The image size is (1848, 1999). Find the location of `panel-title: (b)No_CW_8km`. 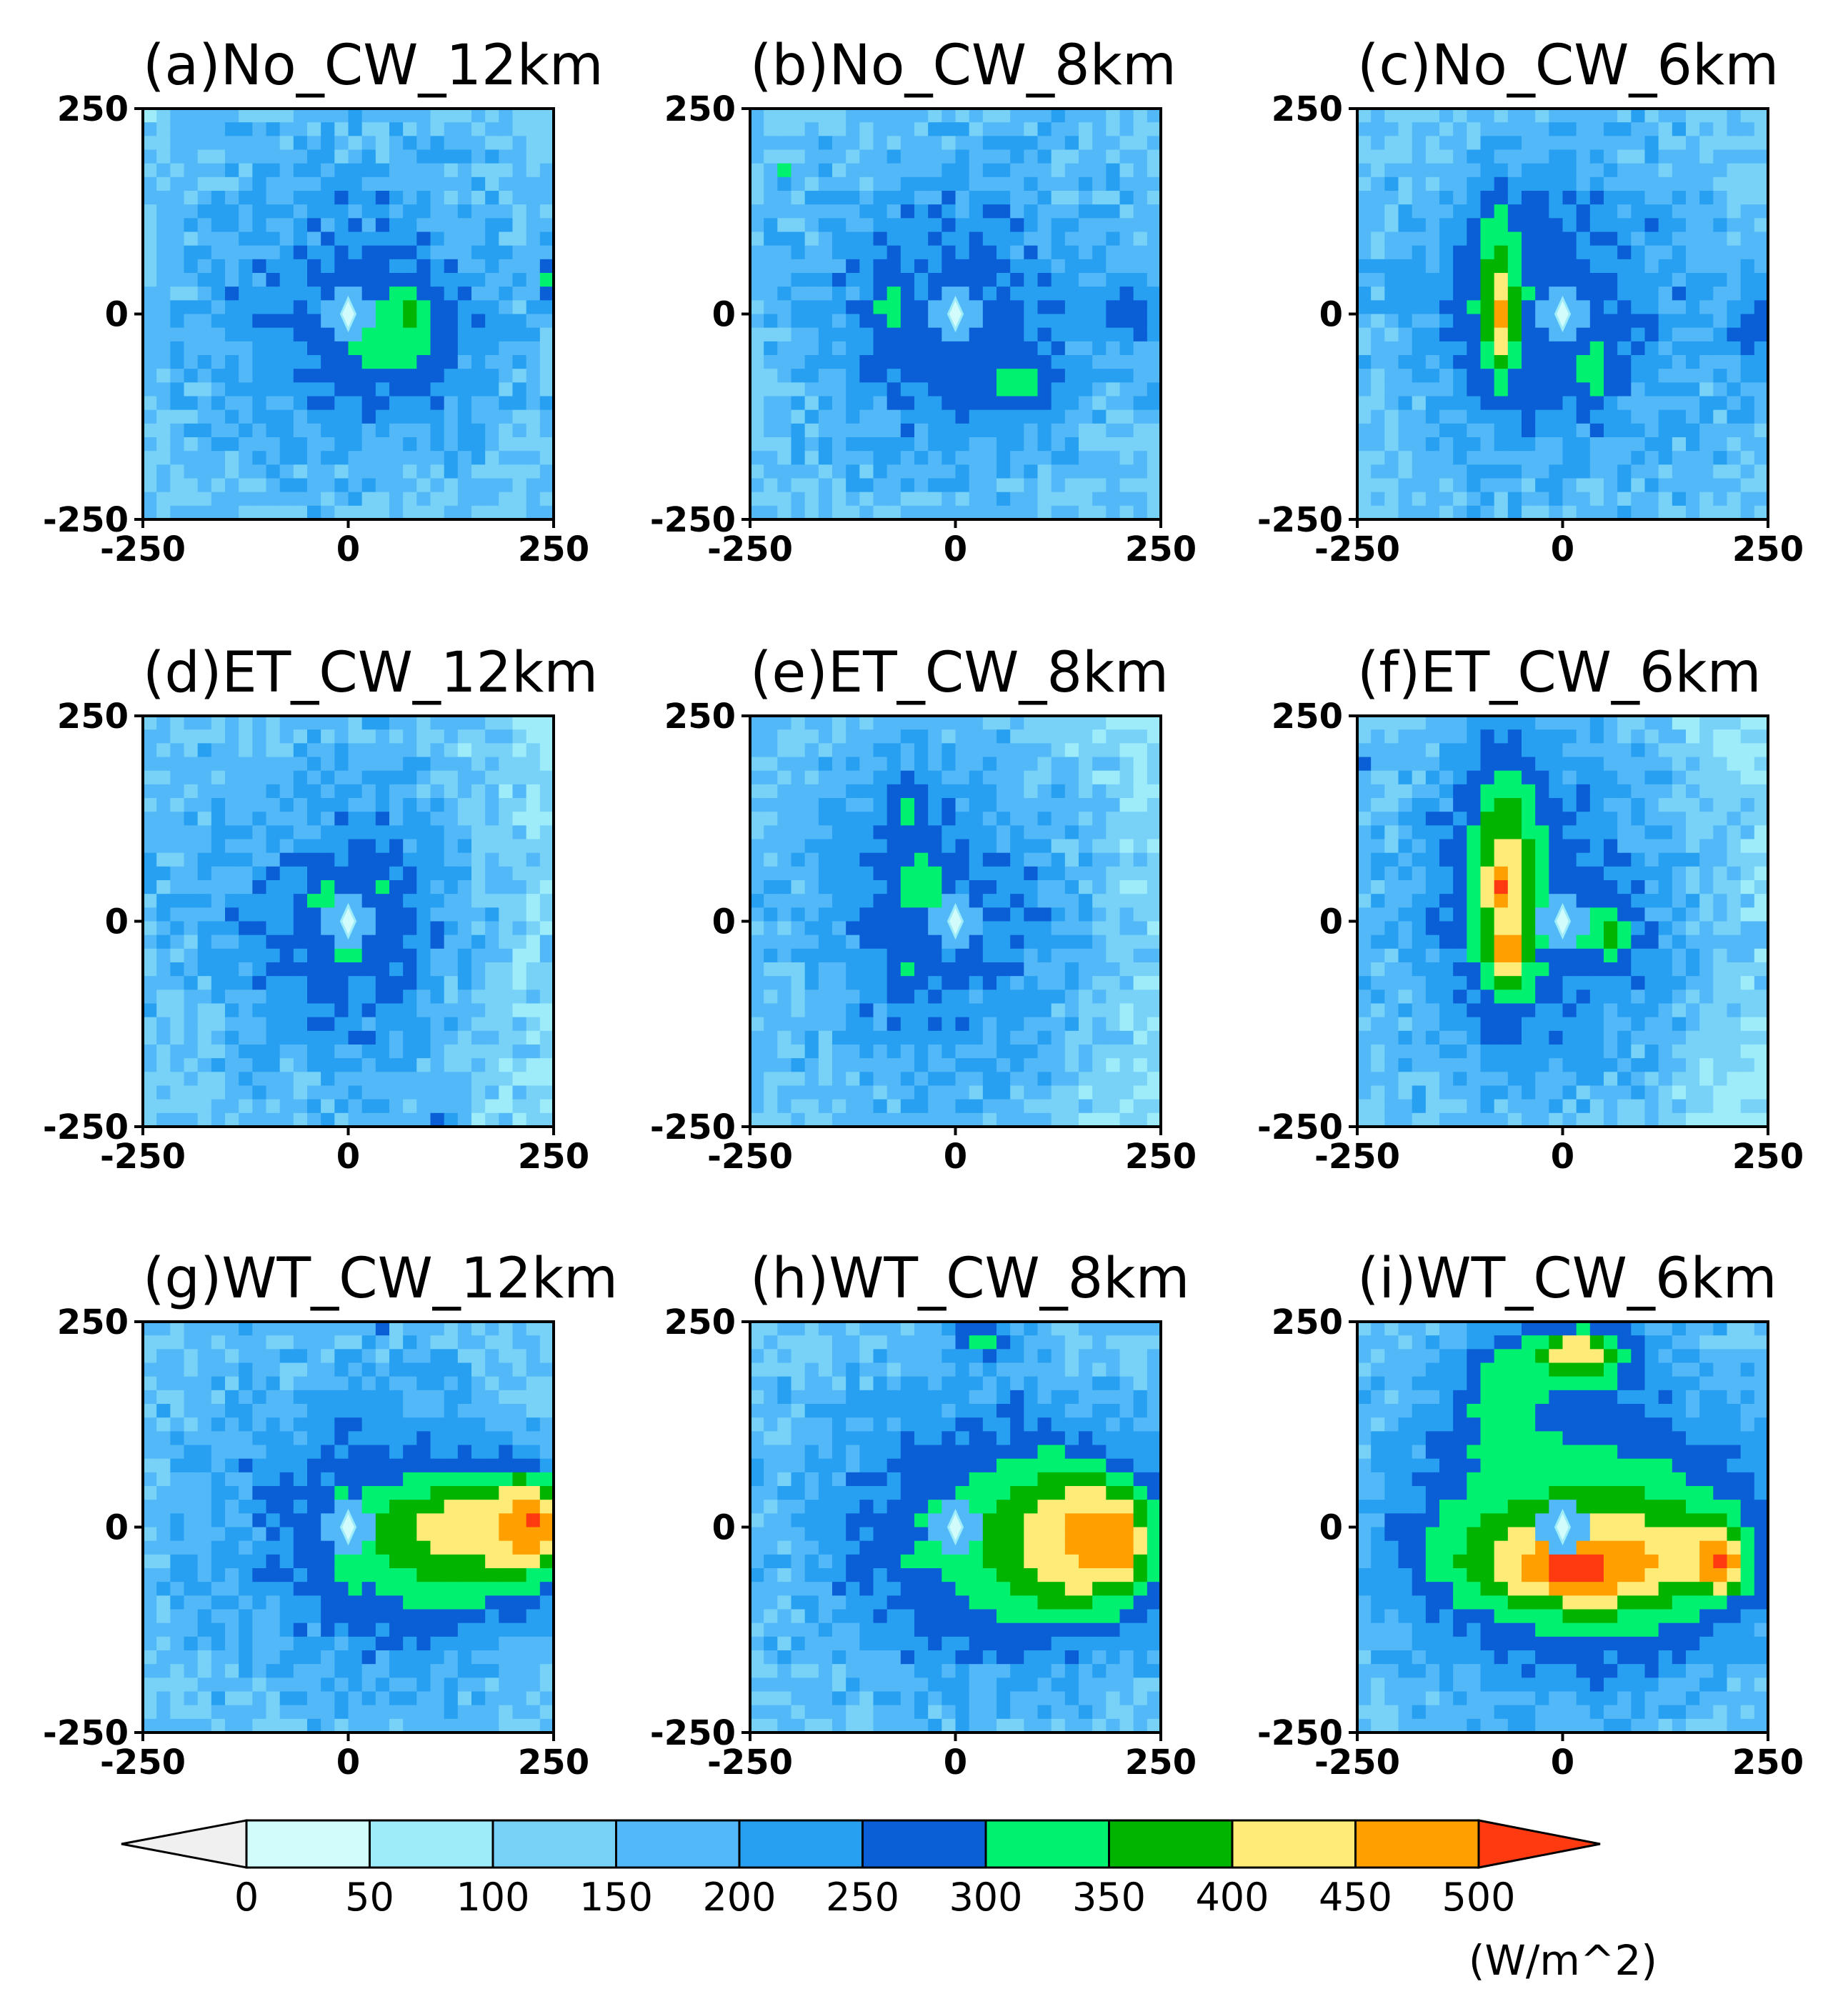

panel-title: (b)No_CW_8km is located at coordinates (964, 66).